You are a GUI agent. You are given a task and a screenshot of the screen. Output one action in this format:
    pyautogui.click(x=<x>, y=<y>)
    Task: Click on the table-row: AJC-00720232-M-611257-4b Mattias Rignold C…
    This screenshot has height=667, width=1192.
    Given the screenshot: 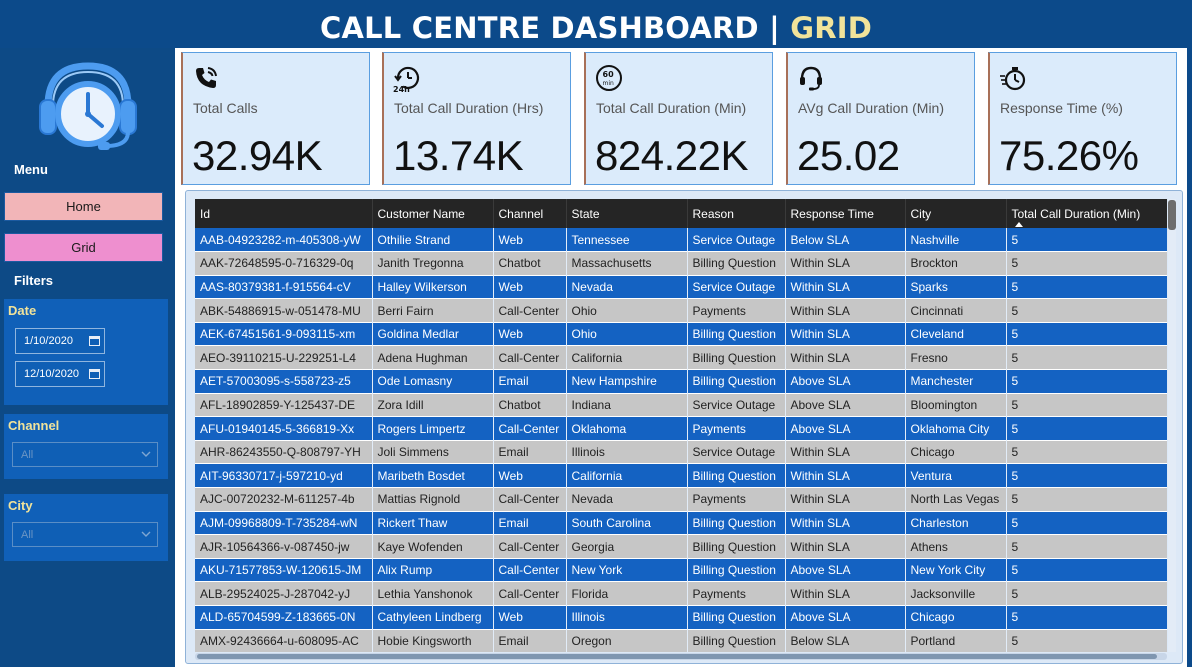 What is the action you would take?
    pyautogui.click(x=681, y=499)
    